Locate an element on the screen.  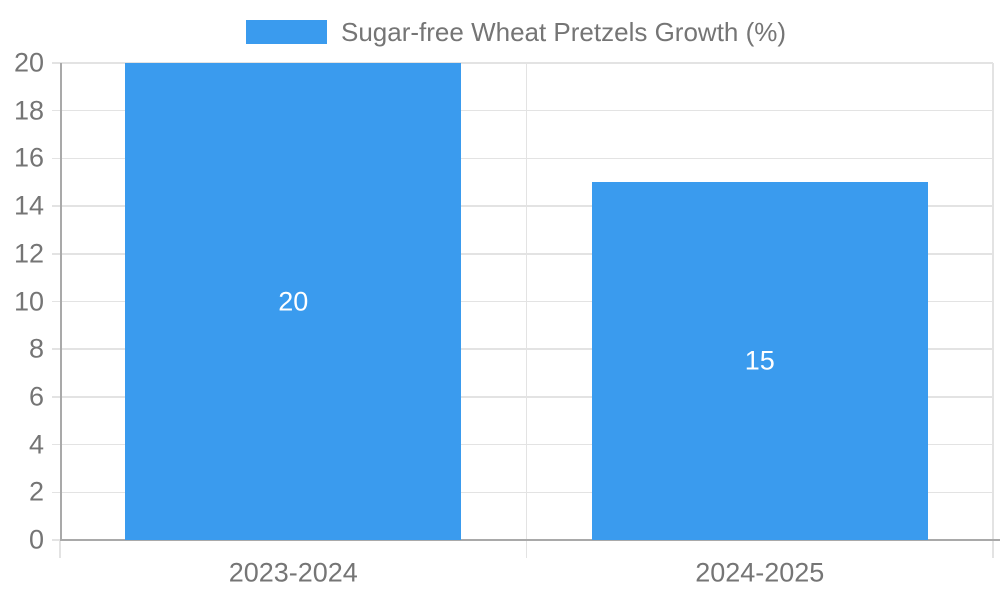
legend: Sugar-free Wheat Pretzels Growth (%) is located at coordinates (516, 32).